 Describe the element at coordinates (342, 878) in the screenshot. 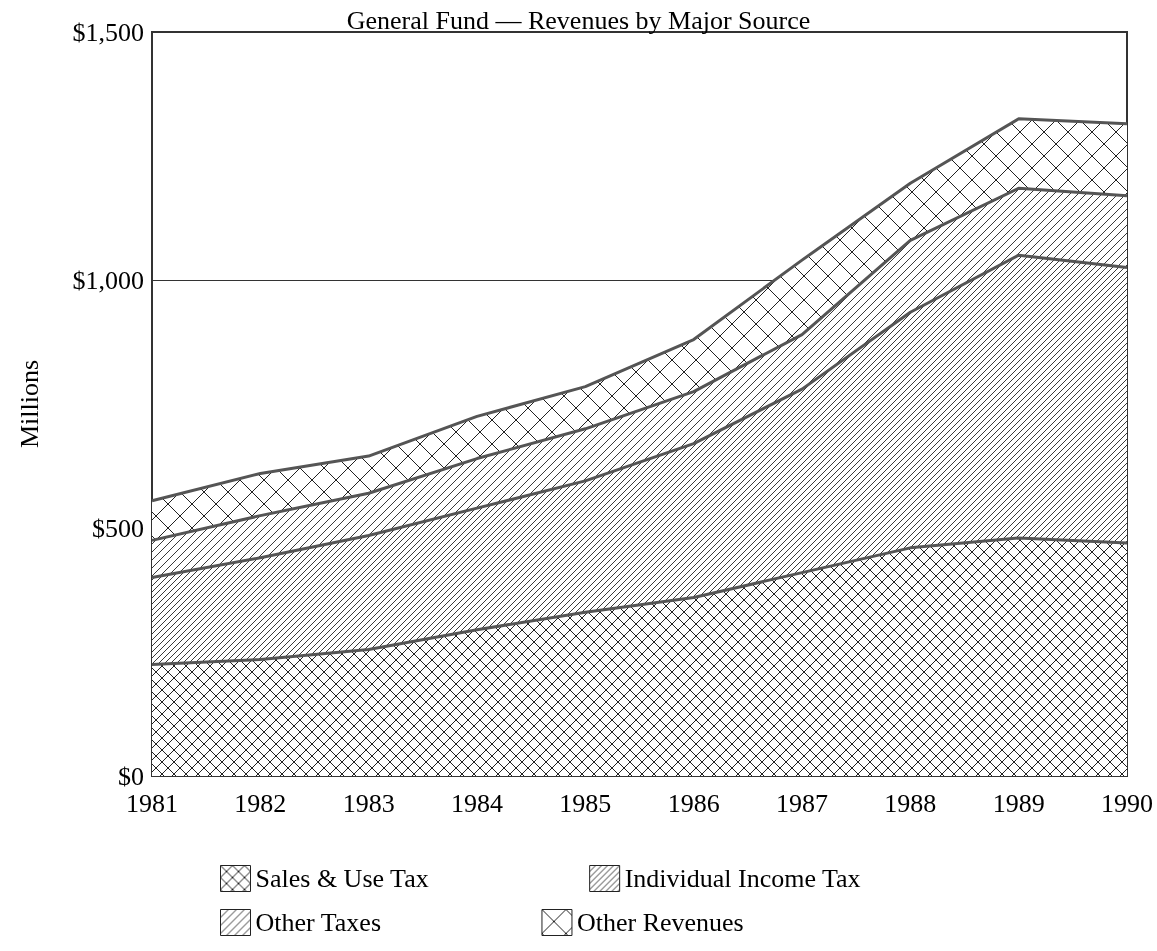

I see `legend-label: Sales & Use Tax` at that location.